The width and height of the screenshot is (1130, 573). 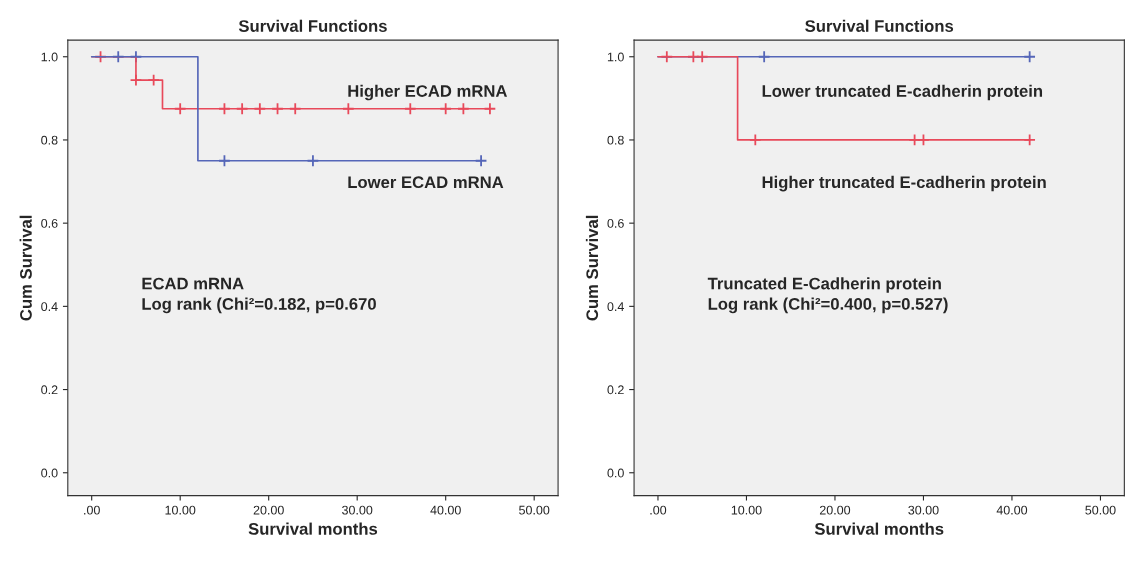 What do you see at coordinates (259, 295) in the screenshot?
I see `annotation: ECAD mRNA Log rank (Chi²=0.182, p=0.670` at bounding box center [259, 295].